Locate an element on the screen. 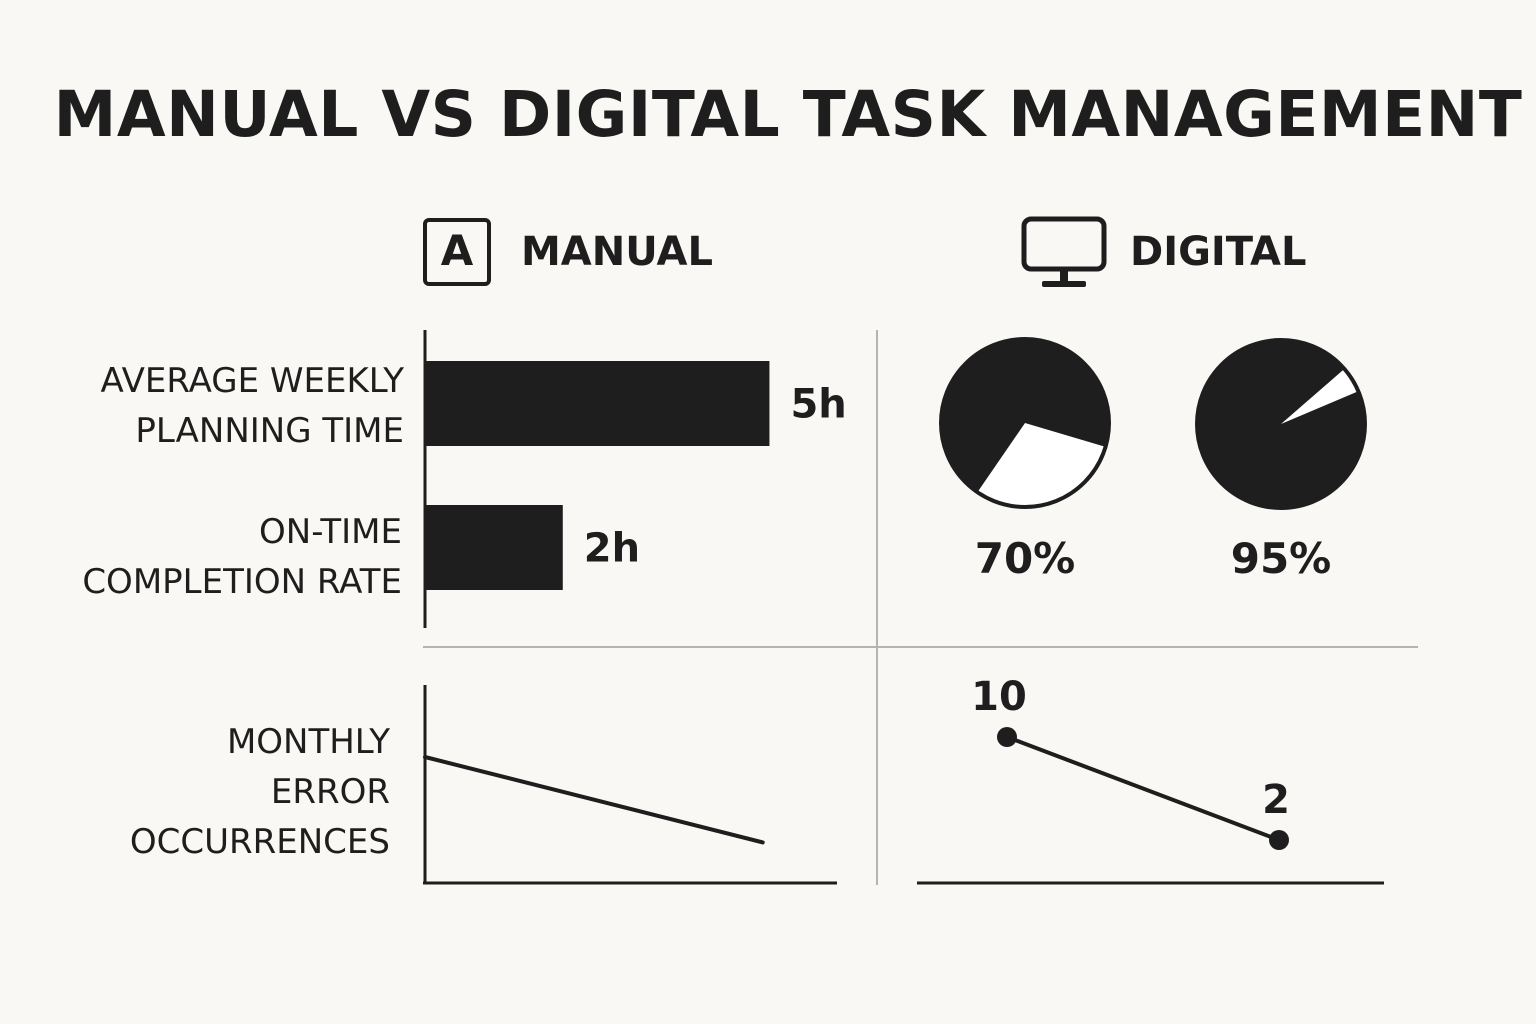  bar-value-label-1: 5h is located at coordinates (818, 405).